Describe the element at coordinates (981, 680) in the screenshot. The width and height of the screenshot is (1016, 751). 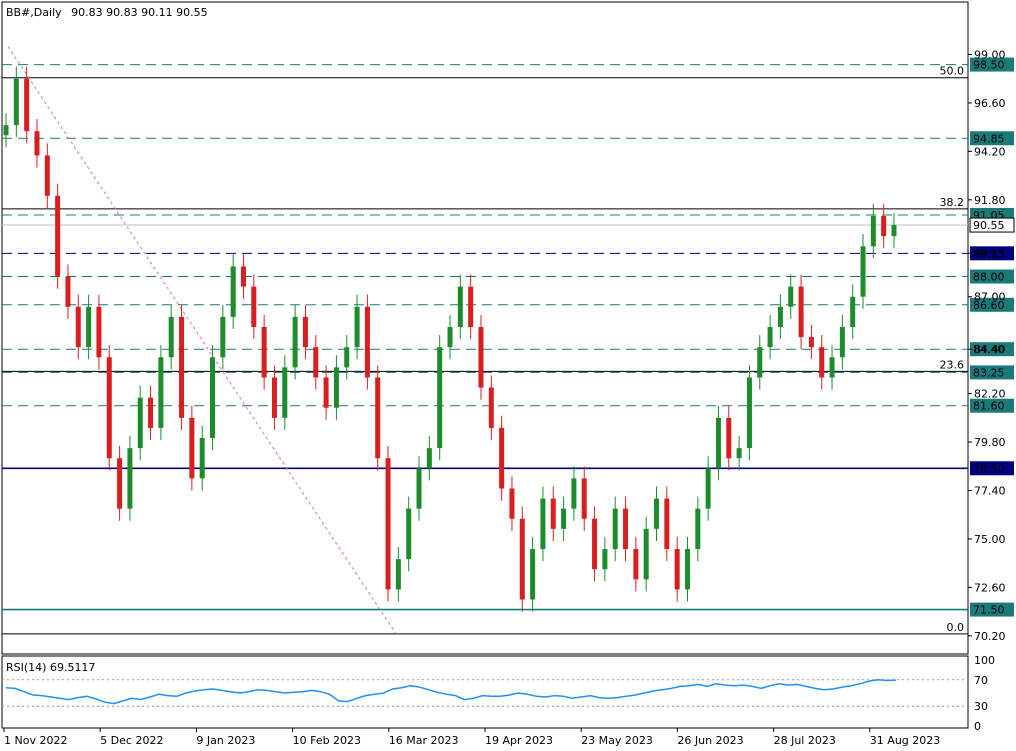
I see `rsi-tick-label: 70` at that location.